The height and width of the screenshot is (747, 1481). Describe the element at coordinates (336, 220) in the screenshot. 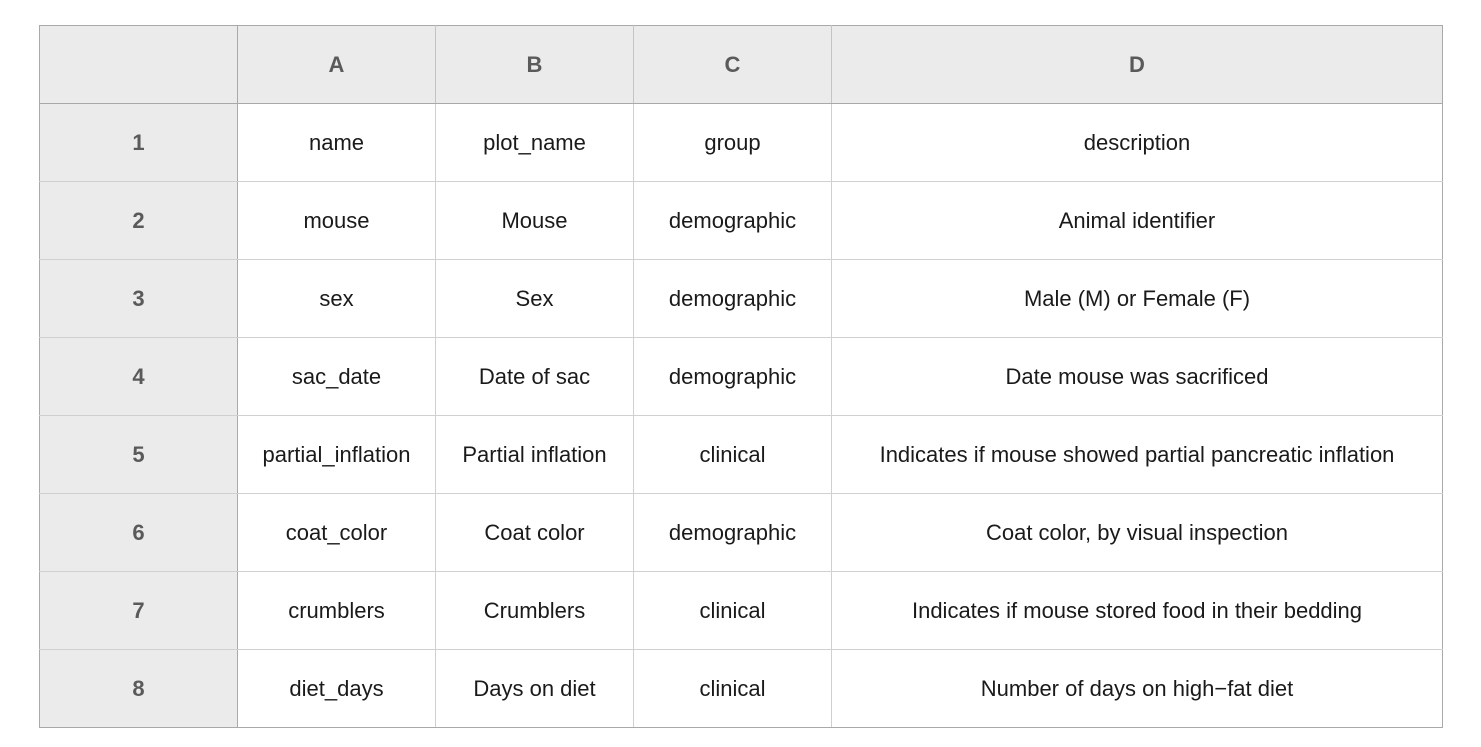

I see `cell: mouse` at that location.